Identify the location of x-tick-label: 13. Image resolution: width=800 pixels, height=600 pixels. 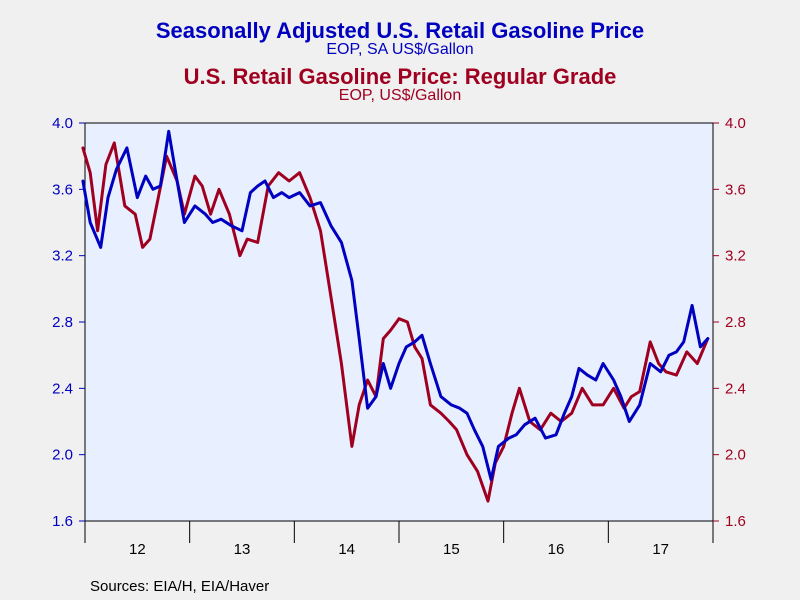
(242, 549).